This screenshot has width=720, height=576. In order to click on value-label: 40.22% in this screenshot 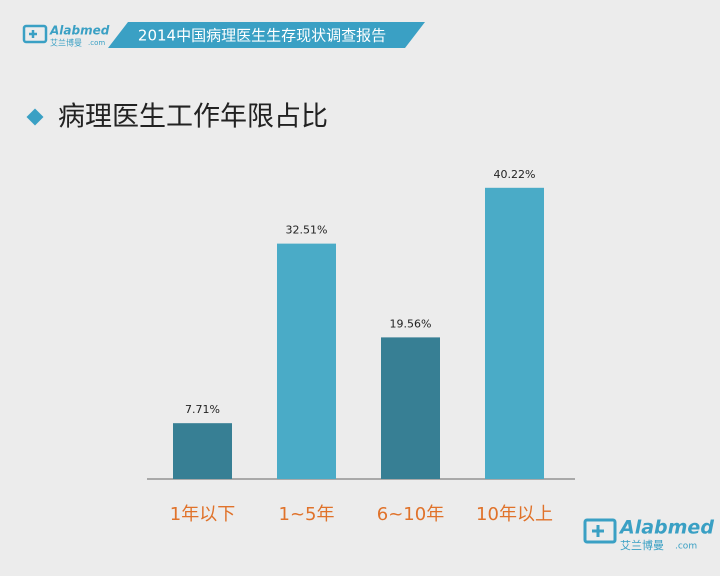, I will do `click(515, 174)`.